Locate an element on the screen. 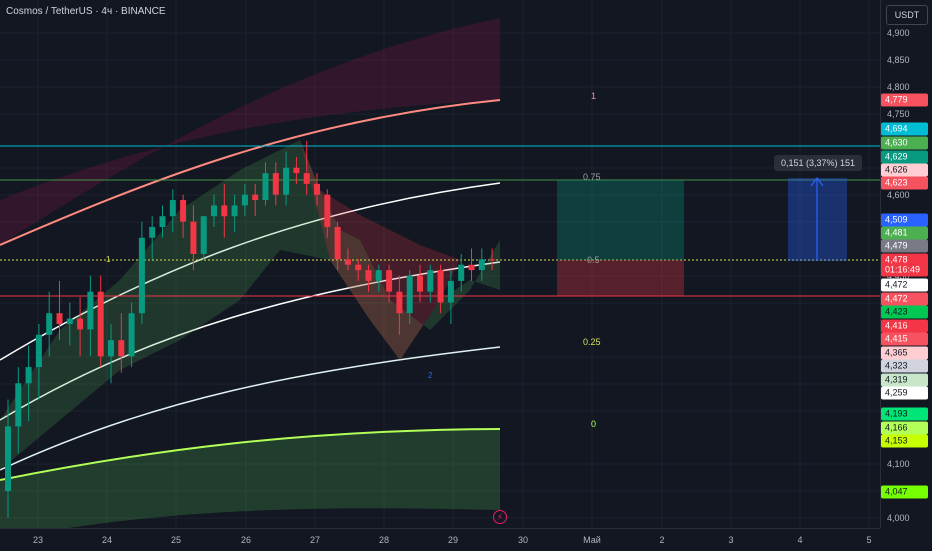  currency-button: USDT is located at coordinates (907, 15).